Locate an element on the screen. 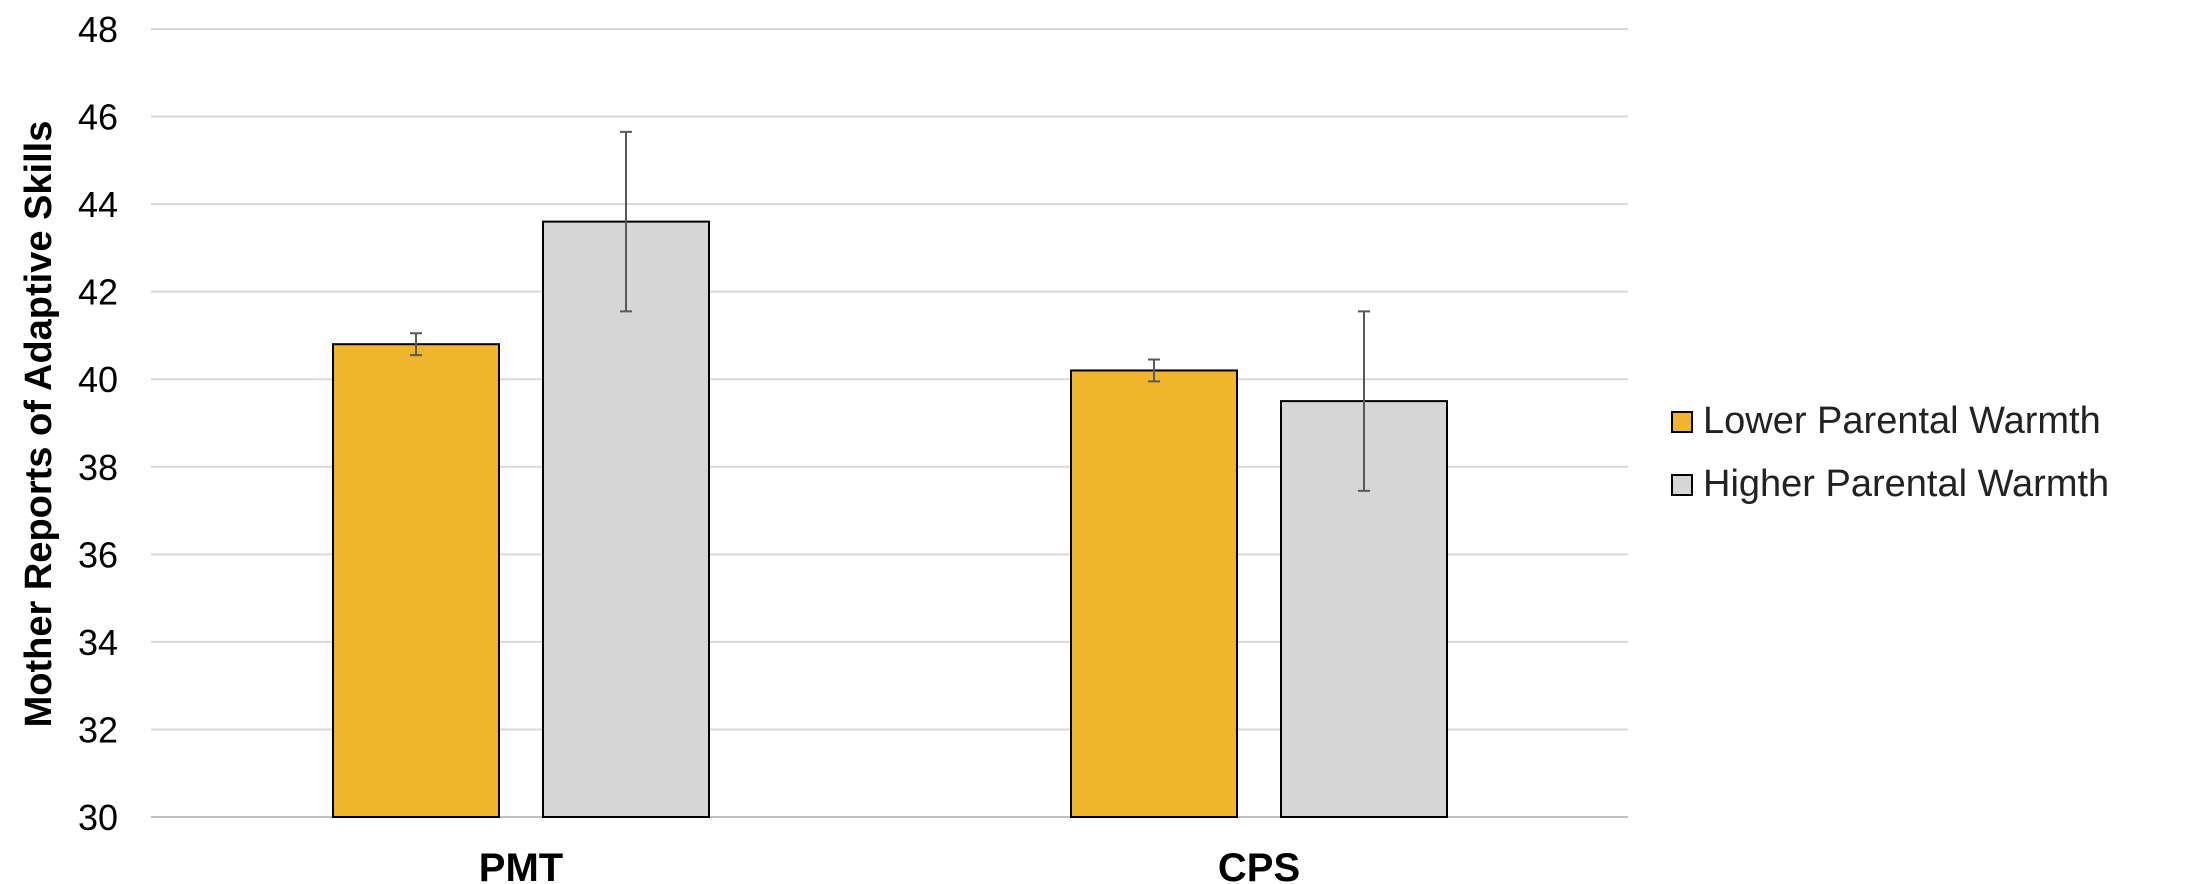 This screenshot has height=884, width=2186. y-axis-title: Mother Reports of Adaptive Skills is located at coordinates (39, 424).